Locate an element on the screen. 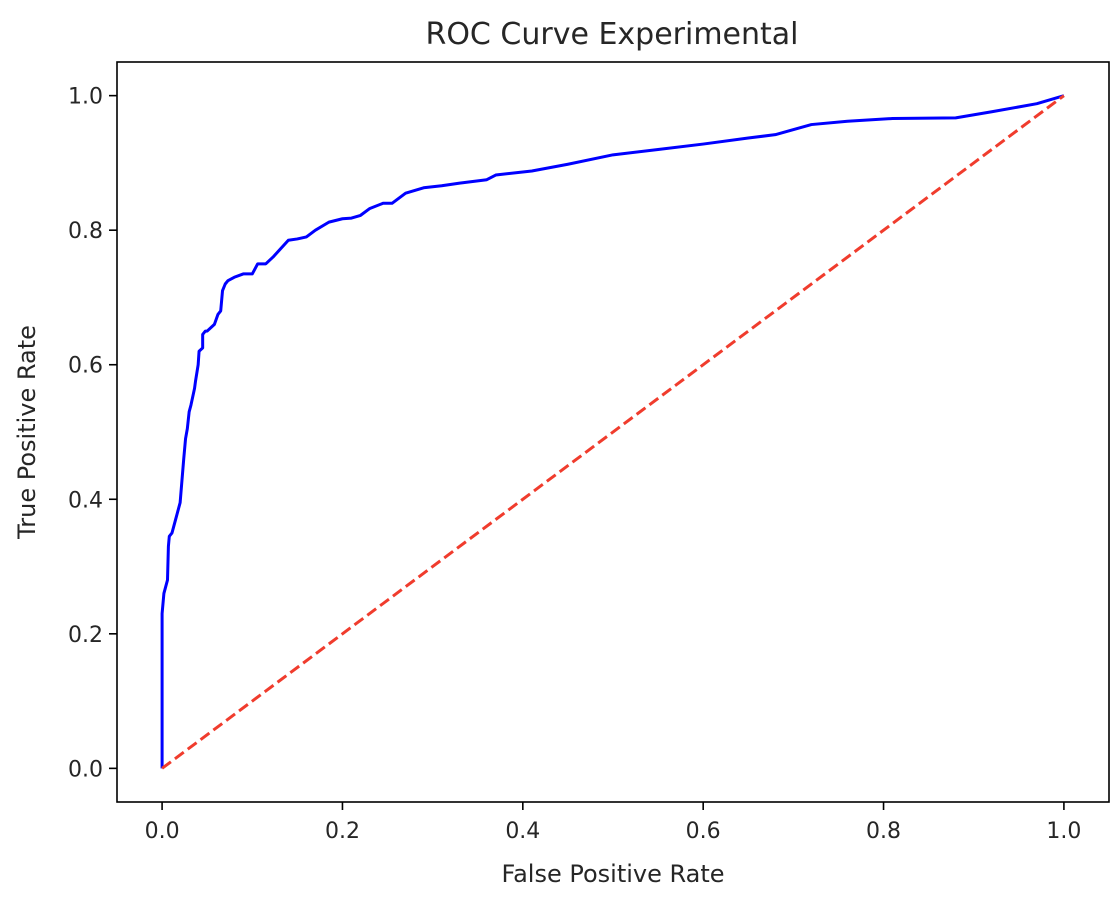 The width and height of the screenshot is (1120, 898). x-axis-label: False Positive Rate is located at coordinates (612, 874).